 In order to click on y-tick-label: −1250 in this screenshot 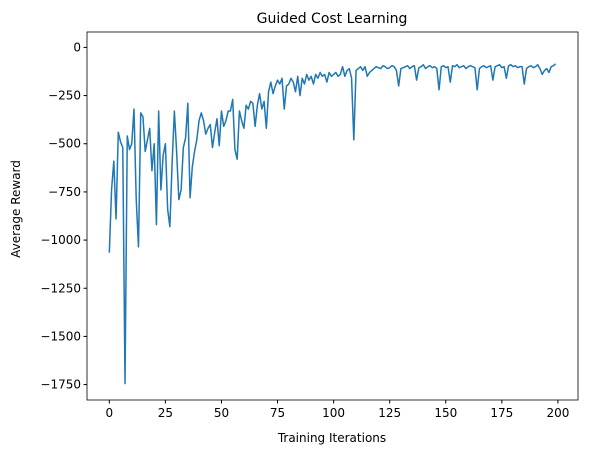, I will do `click(60, 288)`.